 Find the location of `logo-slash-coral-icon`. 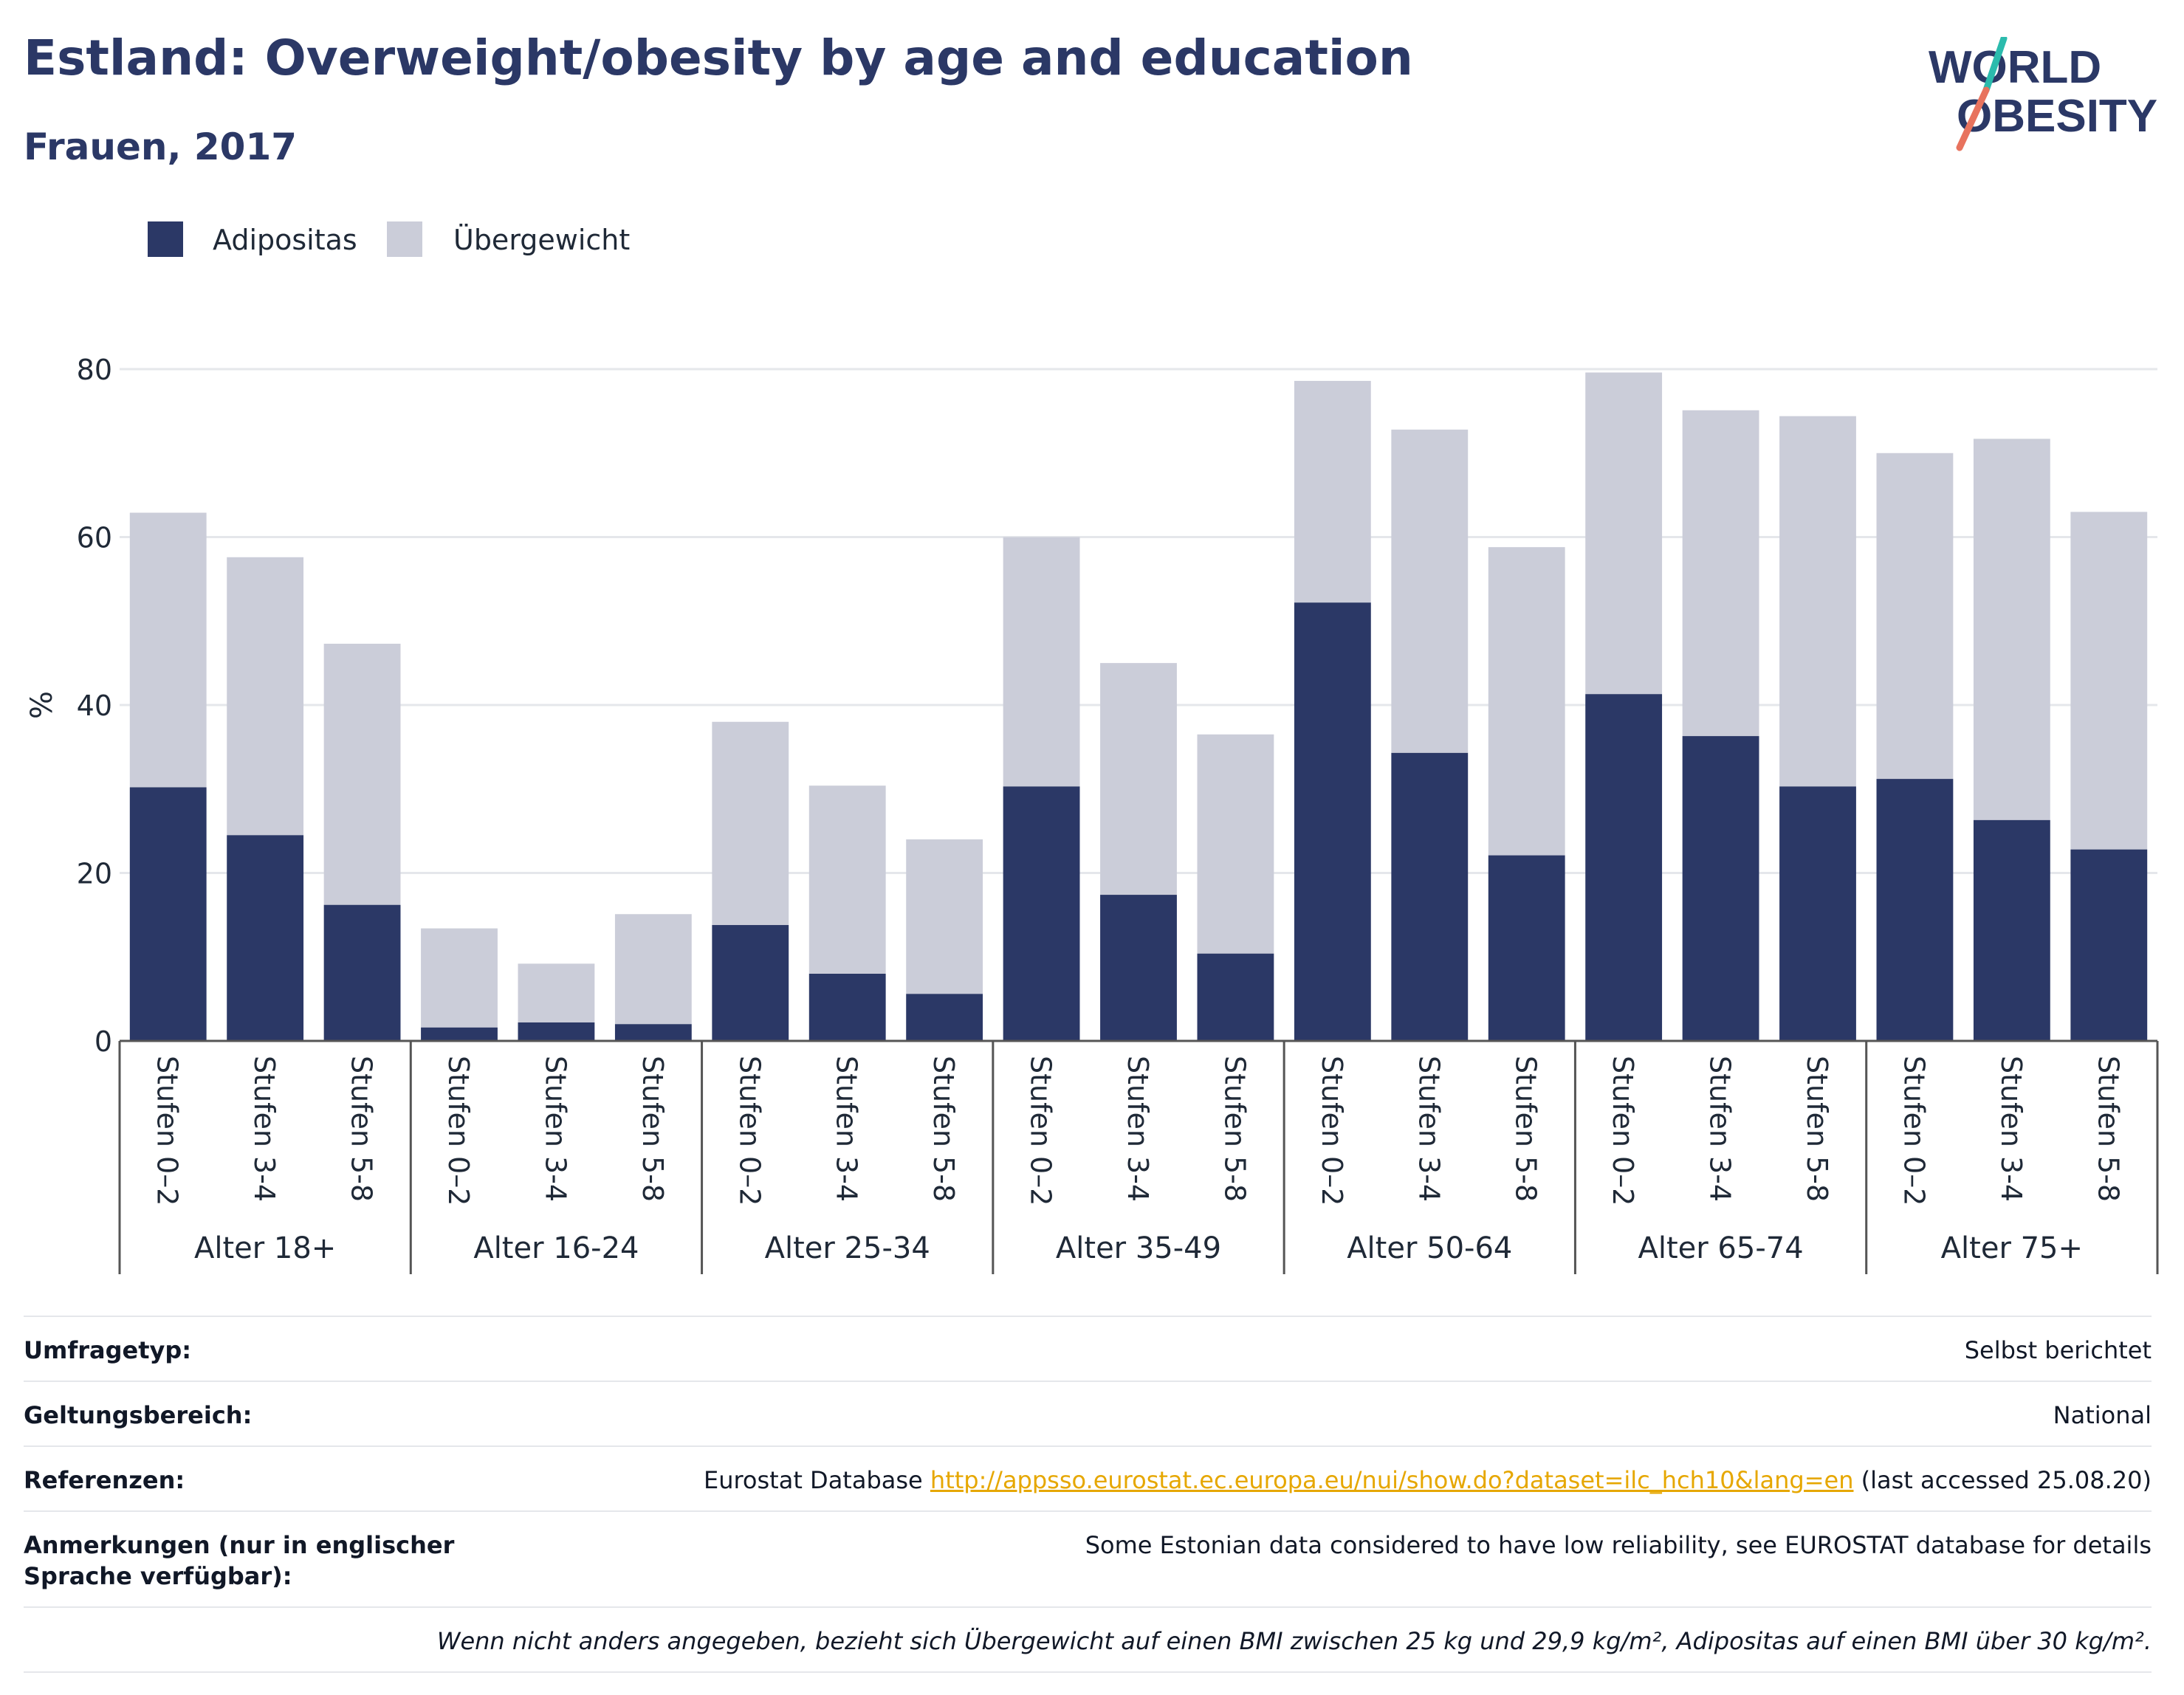

logo-slash-coral-icon is located at coordinates (1973, 118).